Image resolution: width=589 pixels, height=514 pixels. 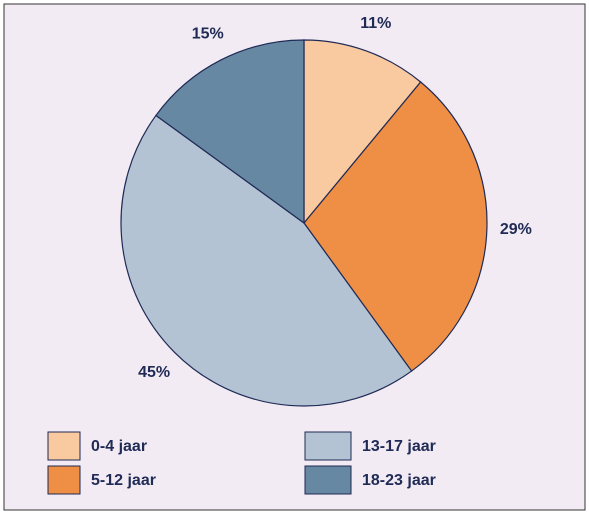 What do you see at coordinates (399, 480) in the screenshot?
I see `legend-label: 18-23 jaar` at bounding box center [399, 480].